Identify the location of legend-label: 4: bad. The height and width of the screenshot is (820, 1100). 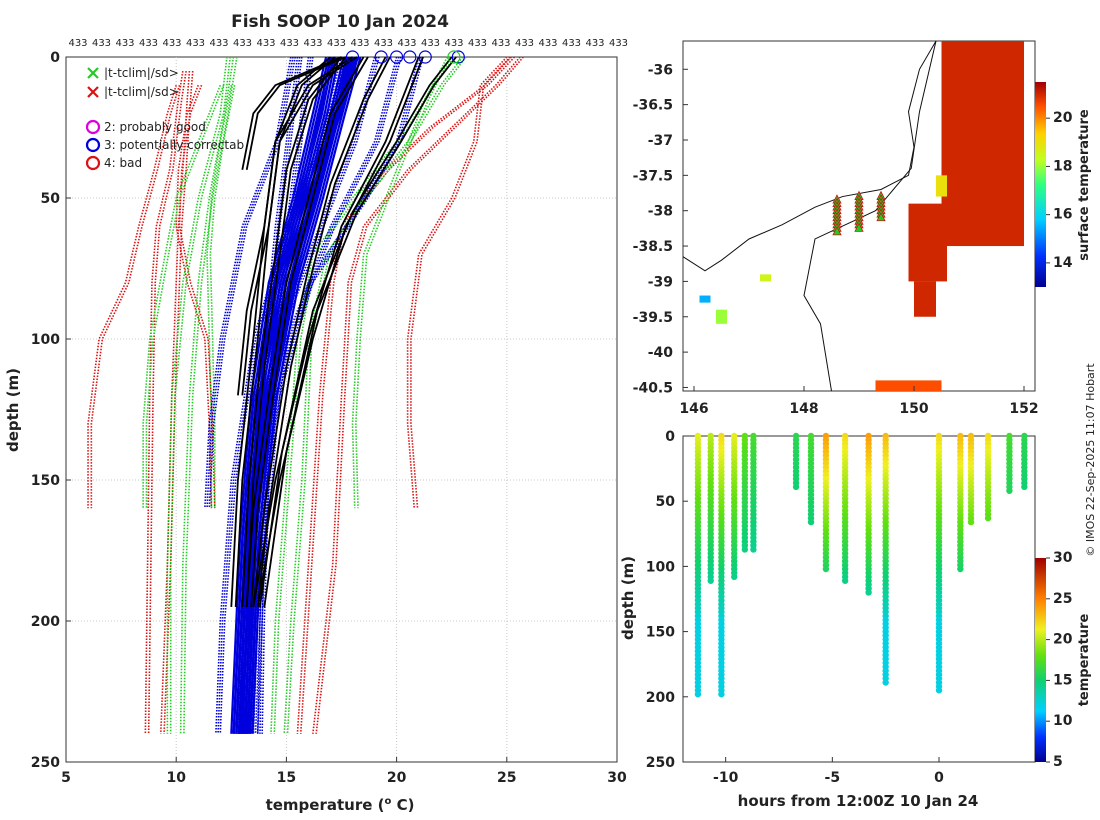
(123, 163).